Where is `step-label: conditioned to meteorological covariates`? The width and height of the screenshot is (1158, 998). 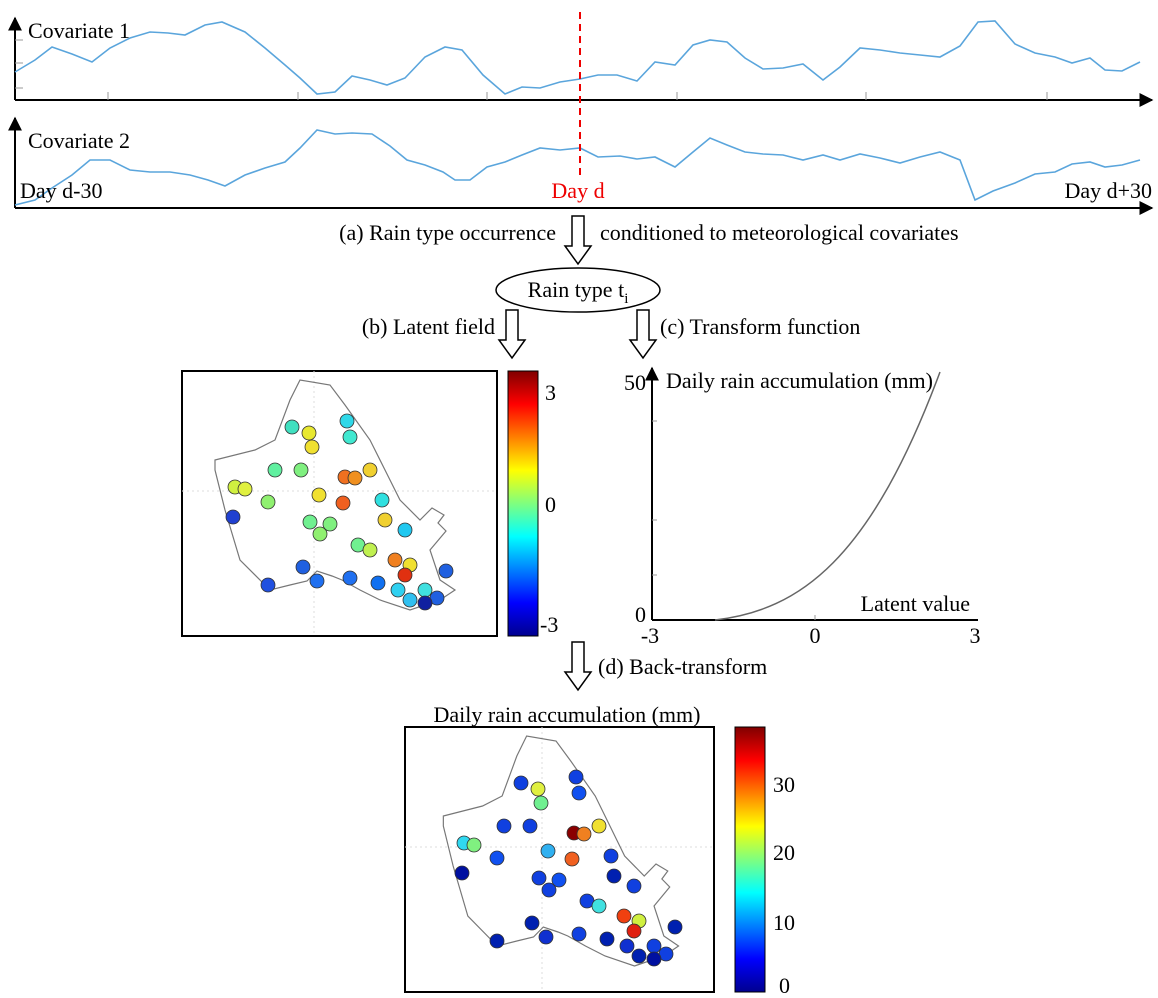 step-label: conditioned to meteorological covariates is located at coordinates (779, 232).